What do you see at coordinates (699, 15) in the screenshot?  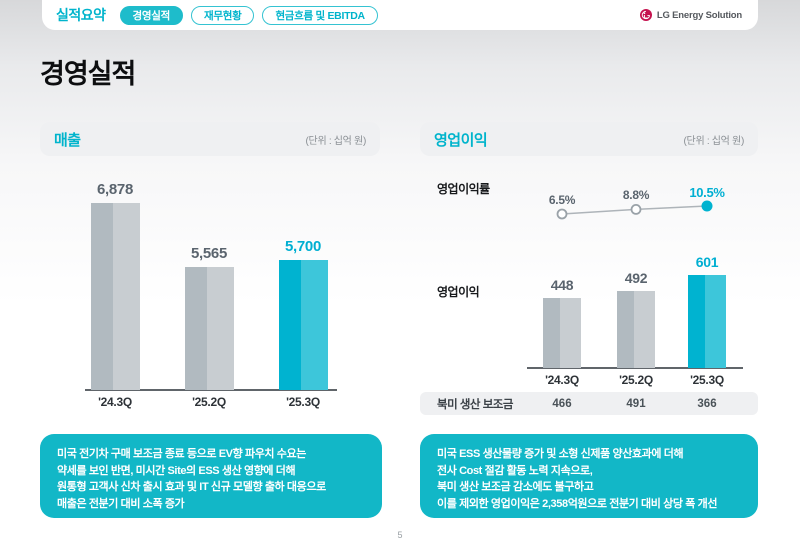 I see `logo-text: LG Energy Solution` at bounding box center [699, 15].